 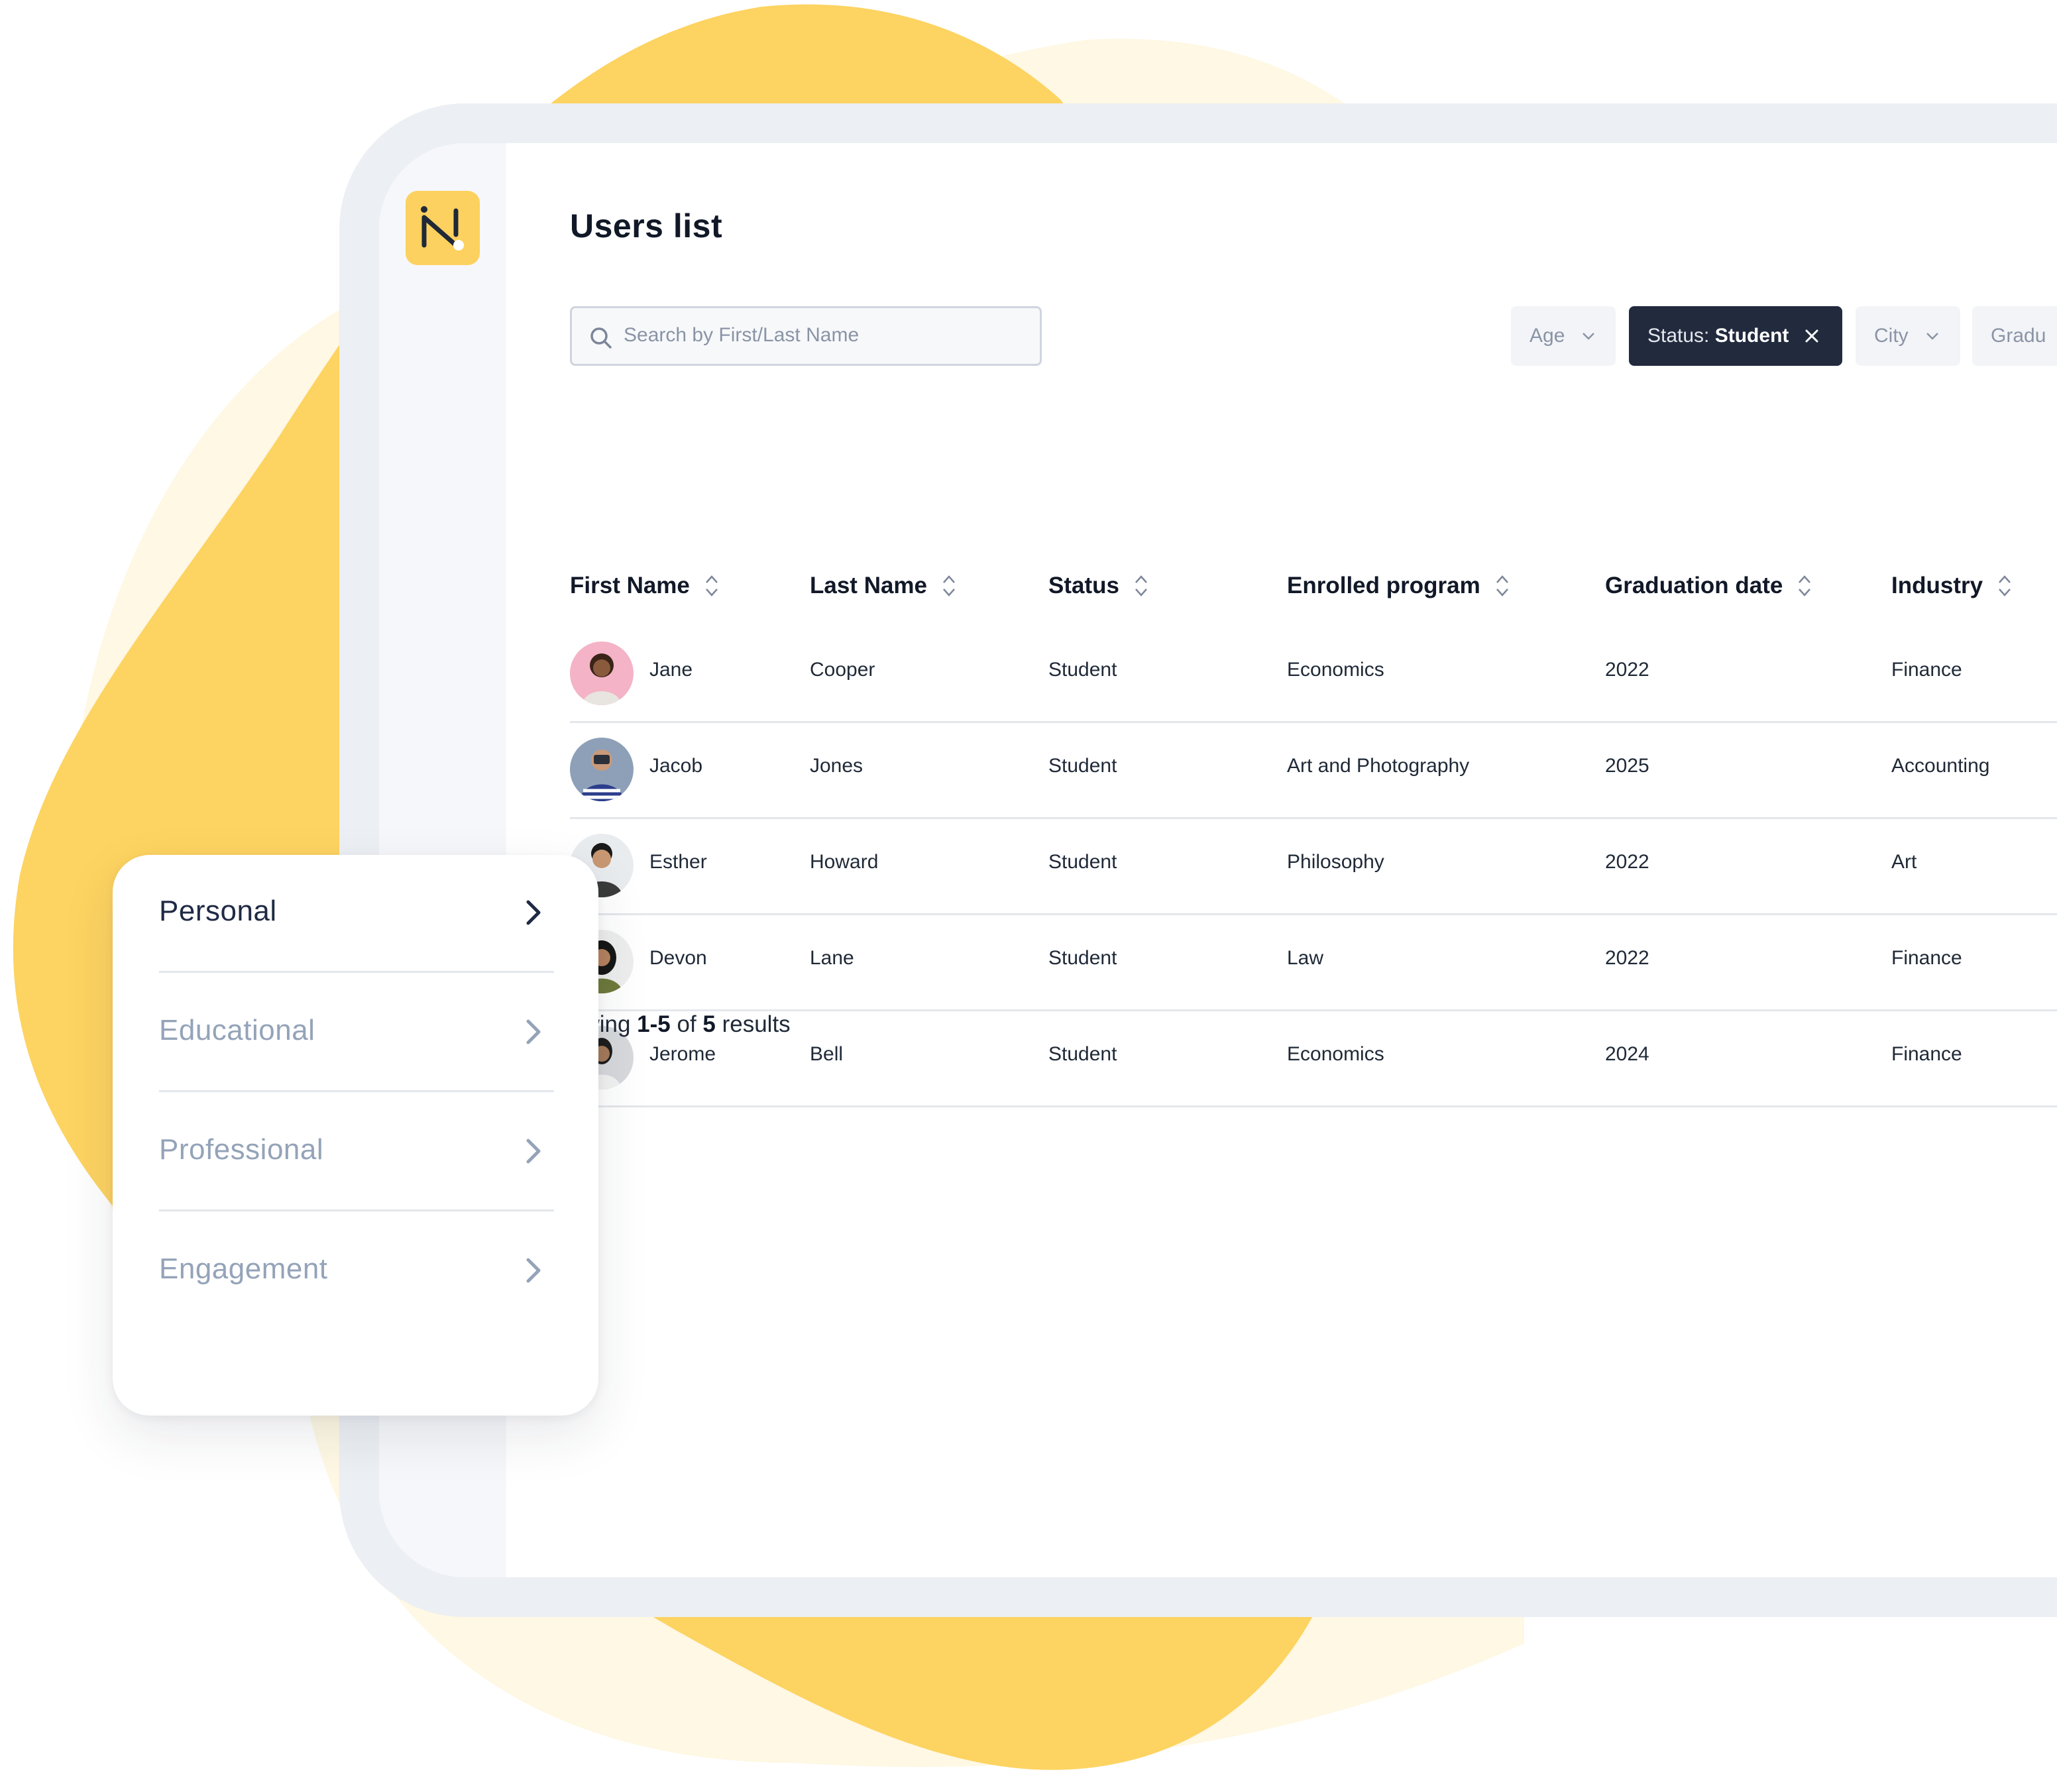 I want to click on filter-status-label: Status: Student, so click(x=1718, y=336).